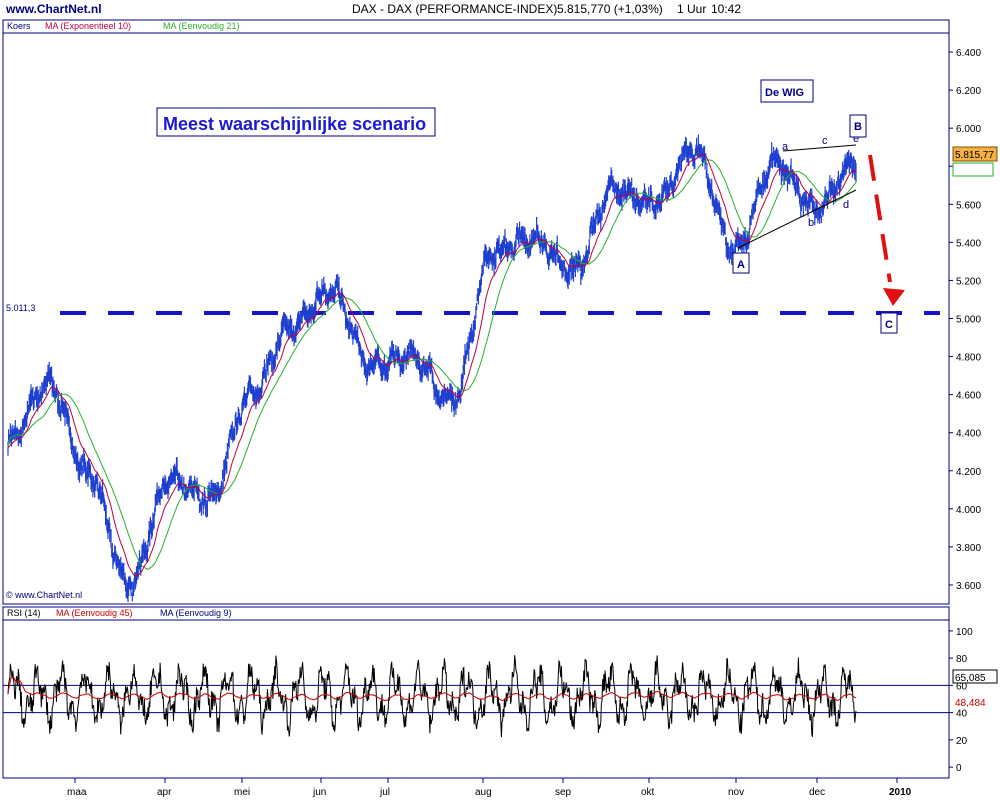  What do you see at coordinates (968, 434) in the screenshot?
I see `price-tick-label: 4.400` at bounding box center [968, 434].